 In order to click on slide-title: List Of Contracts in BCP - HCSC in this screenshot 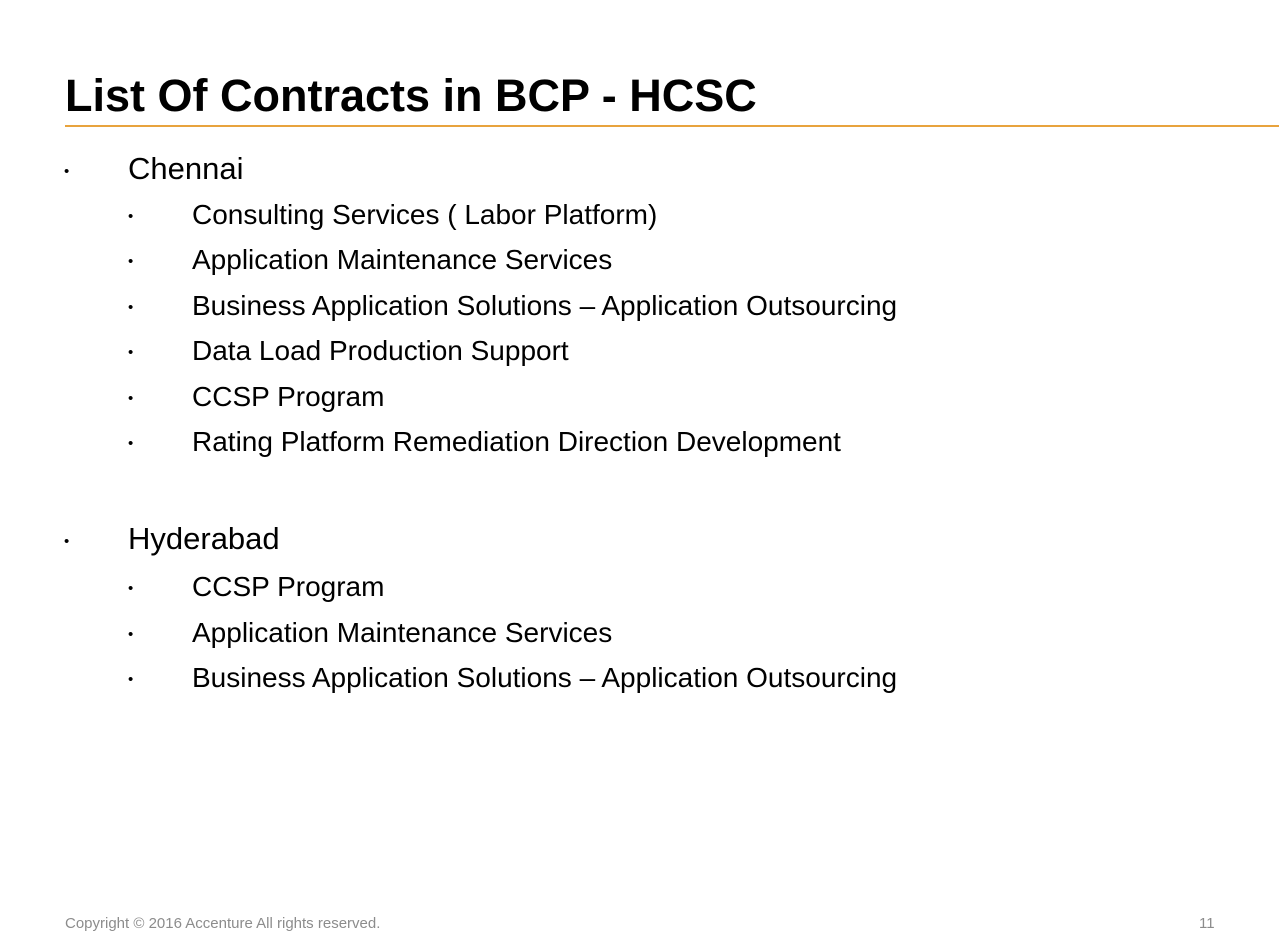, I will do `click(411, 95)`.